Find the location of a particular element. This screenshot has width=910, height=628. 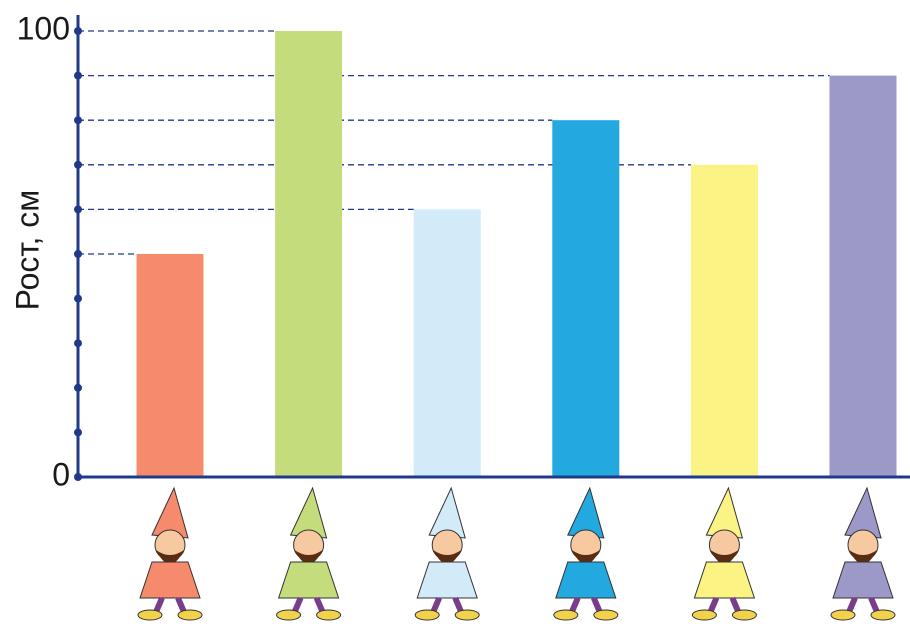

y-tick-label: 0 is located at coordinates (61, 474).